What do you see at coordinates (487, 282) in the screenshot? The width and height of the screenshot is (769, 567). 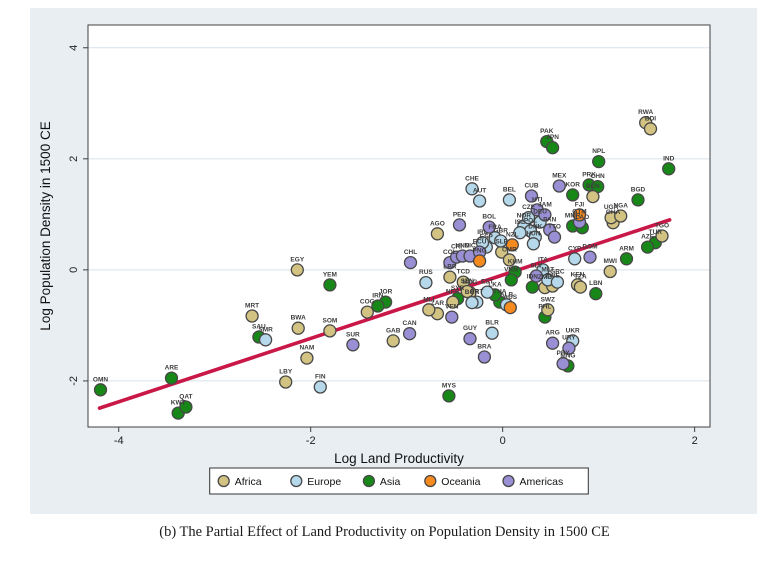 I see `point-label-EST: EST` at bounding box center [487, 282].